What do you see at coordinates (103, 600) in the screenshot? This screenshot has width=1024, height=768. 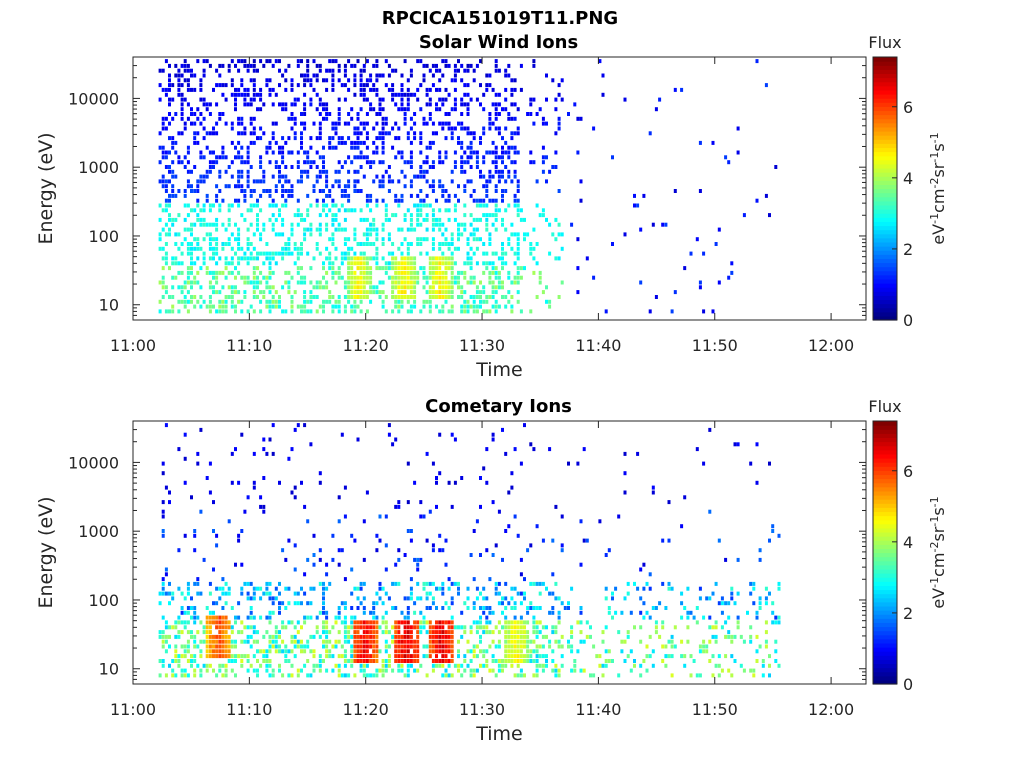 I see `y-tick-label: 100` at bounding box center [103, 600].